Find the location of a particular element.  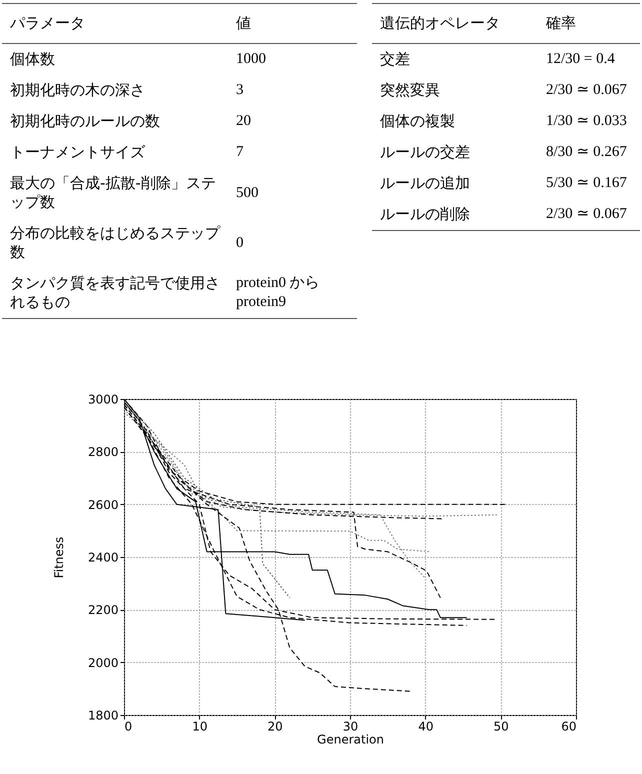

x-tick-label: 10 is located at coordinates (200, 727).